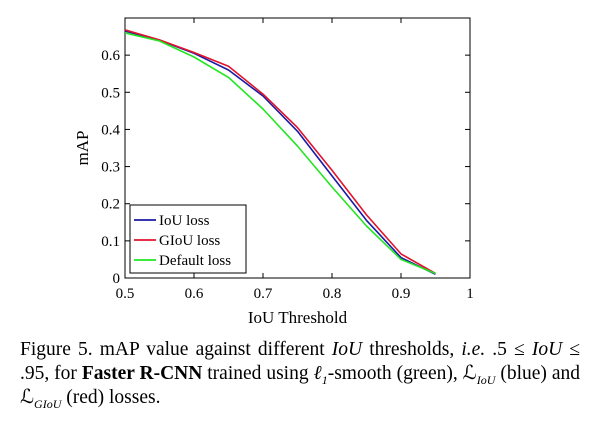 Image resolution: width=592 pixels, height=424 pixels. Describe the element at coordinates (125, 294) in the screenshot. I see `x-tick-label: 0.5` at that location.